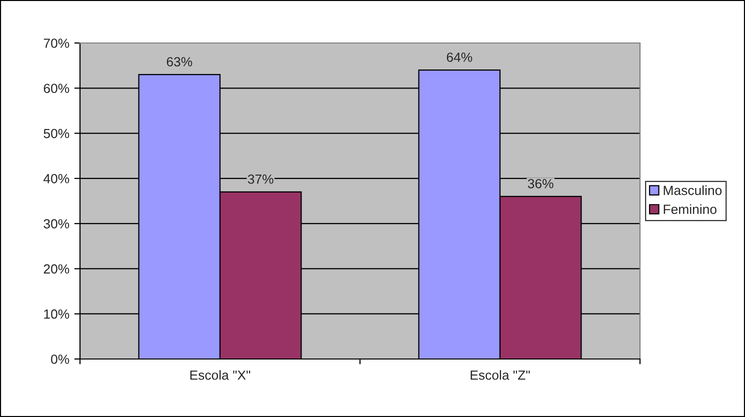 The width and height of the screenshot is (745, 417). What do you see at coordinates (57, 314) in the screenshot?
I see `y-tick-label: 10%` at bounding box center [57, 314].